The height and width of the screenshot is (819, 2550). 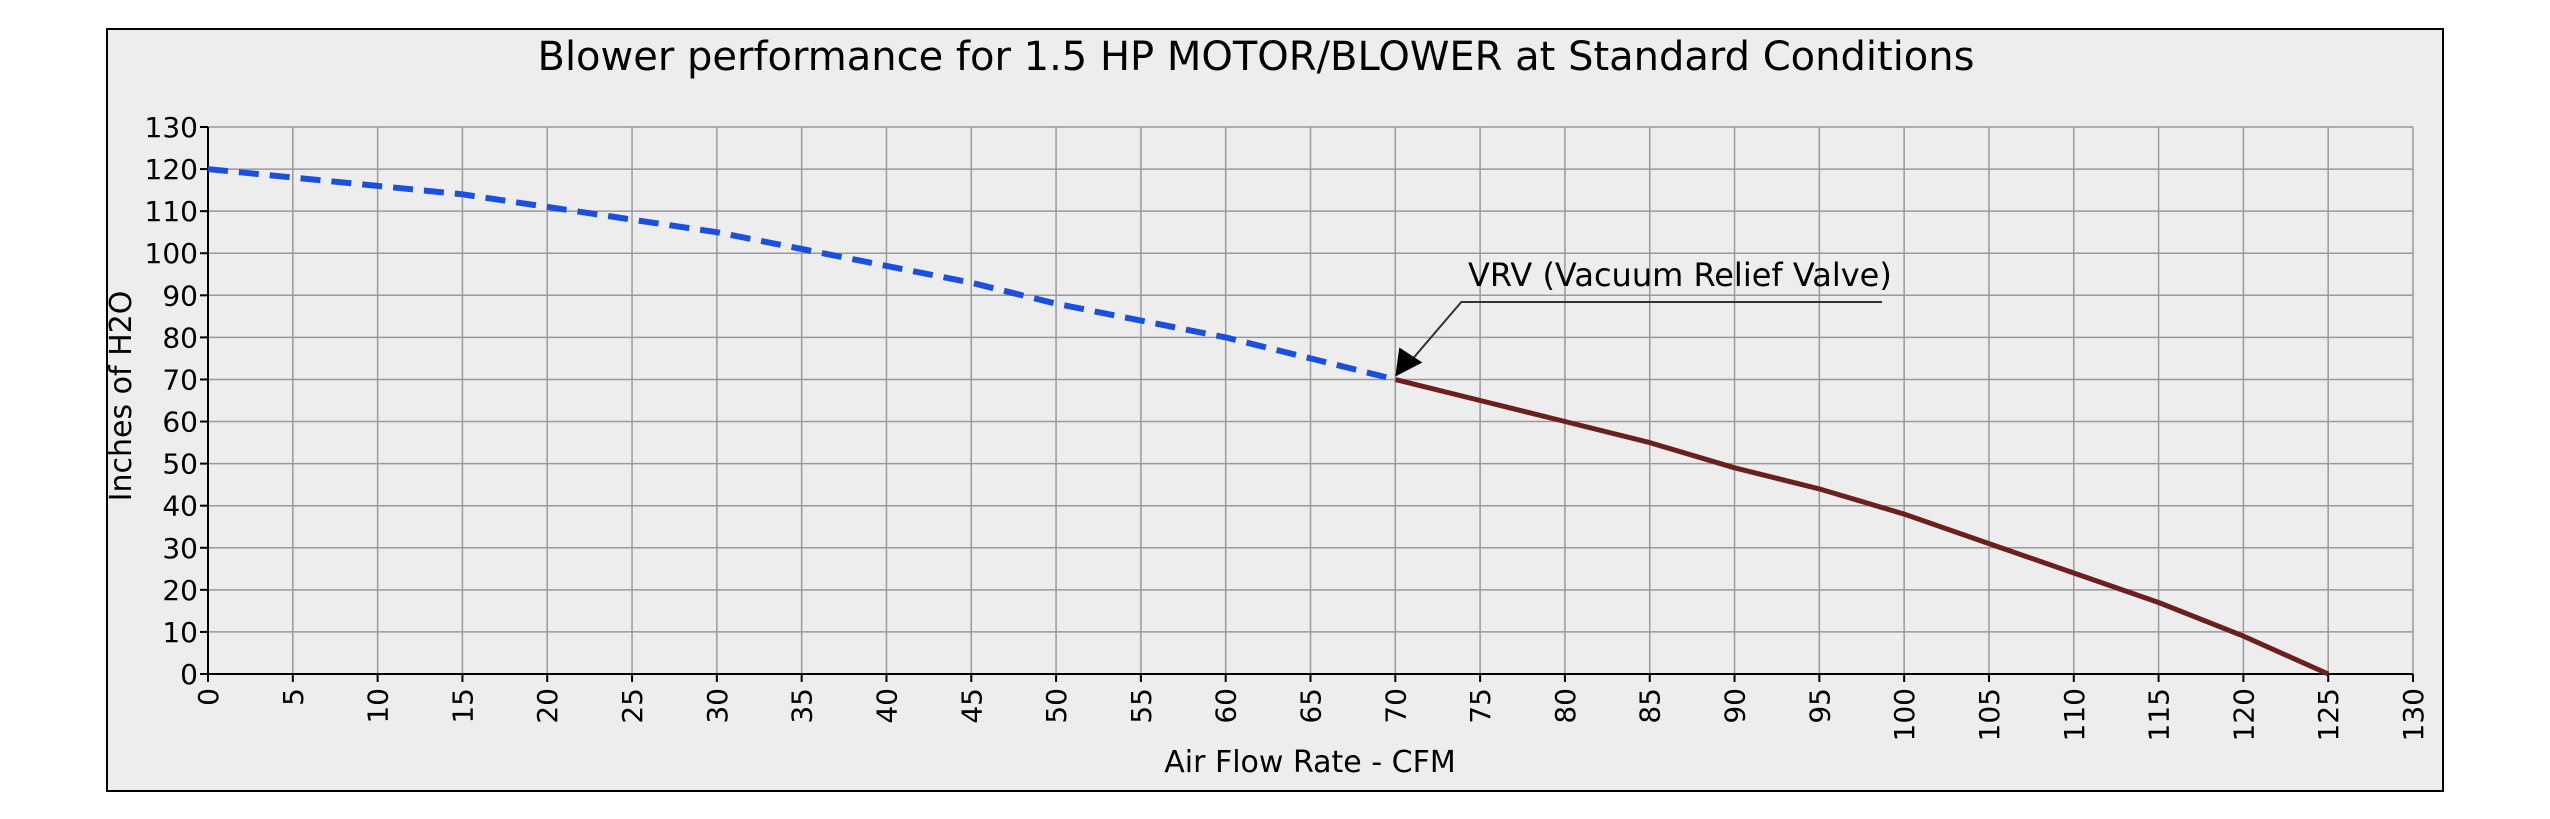 I want to click on y-tick-label: 110, so click(x=171, y=211).